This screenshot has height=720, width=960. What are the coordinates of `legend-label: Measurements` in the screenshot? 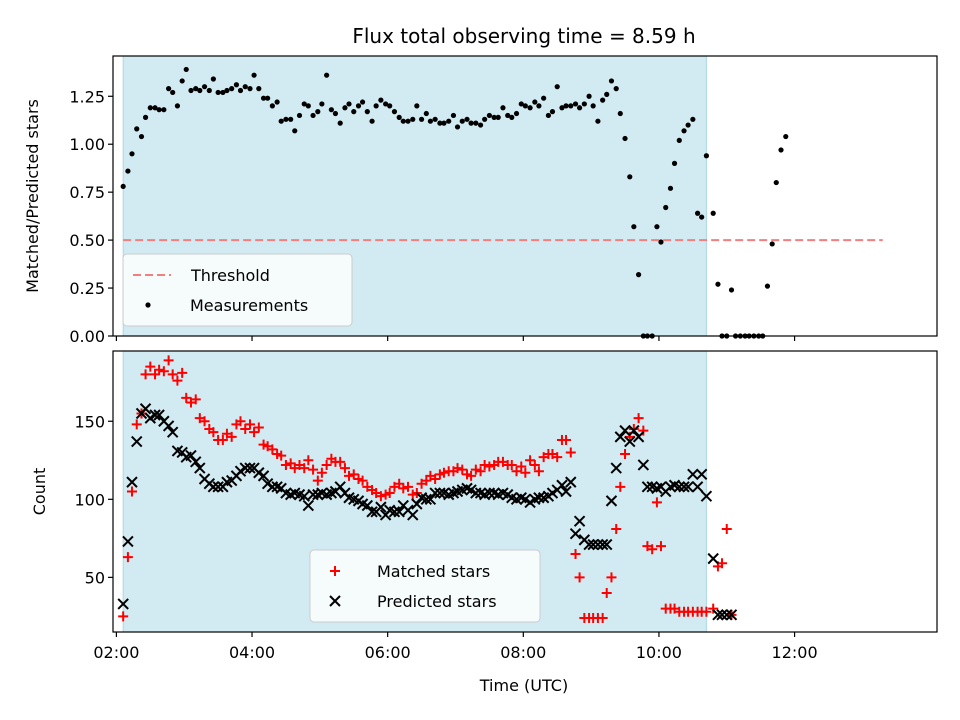 It's located at (249, 305).